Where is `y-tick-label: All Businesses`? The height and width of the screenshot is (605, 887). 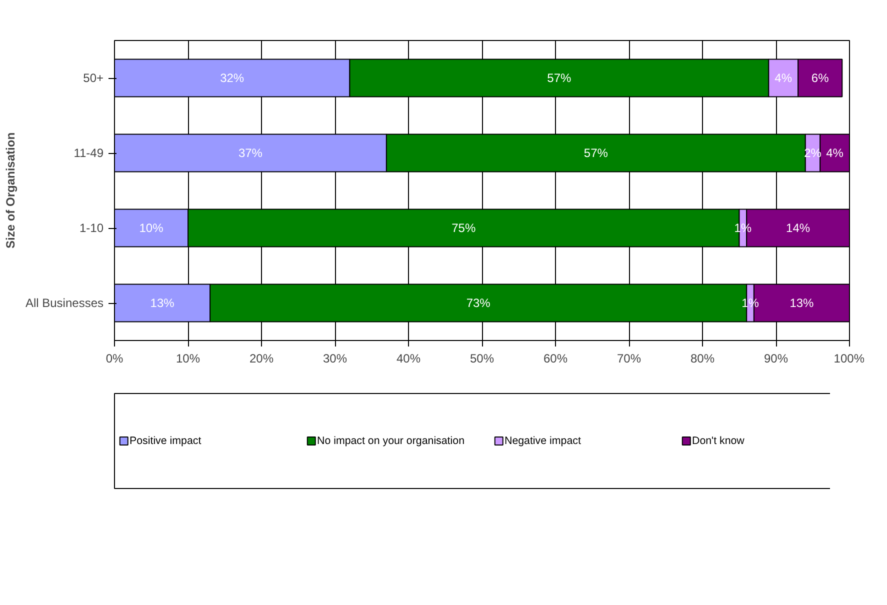
y-tick-label: All Businesses is located at coordinates (64, 303).